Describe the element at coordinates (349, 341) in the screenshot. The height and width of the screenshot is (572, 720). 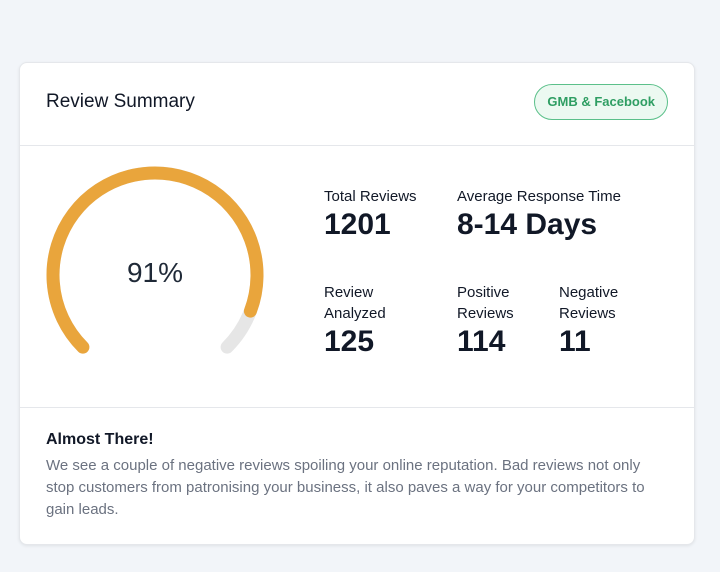
I see `stat-value: 125` at that location.